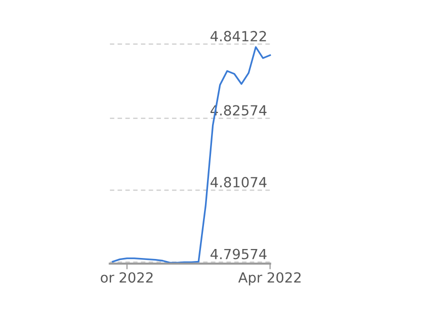 This screenshot has width=424, height=318. I want to click on x-tick-label: or 2022, so click(126, 277).